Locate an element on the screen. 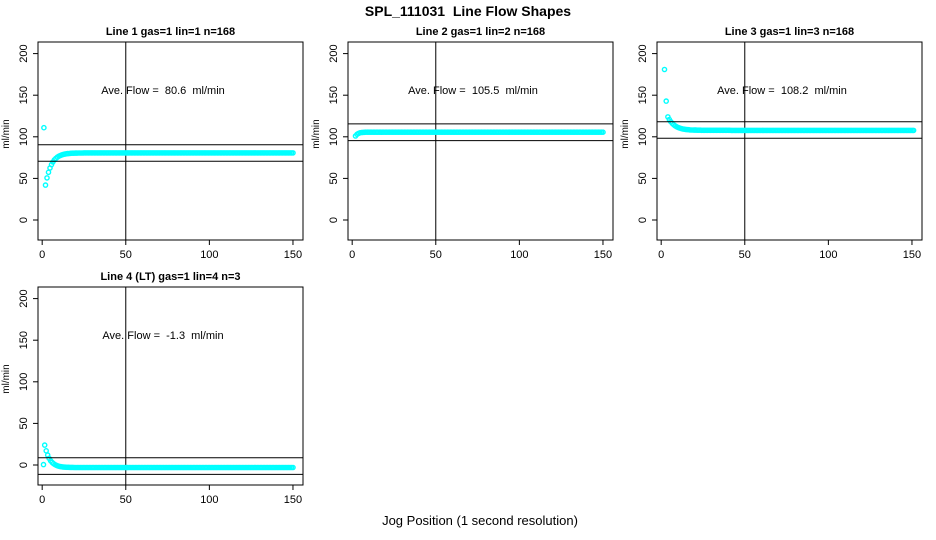 This screenshot has height=540, width=936. plot-area-line3: 0 50 100 150 0 50 100 150 200 is located at coordinates (780, 151).